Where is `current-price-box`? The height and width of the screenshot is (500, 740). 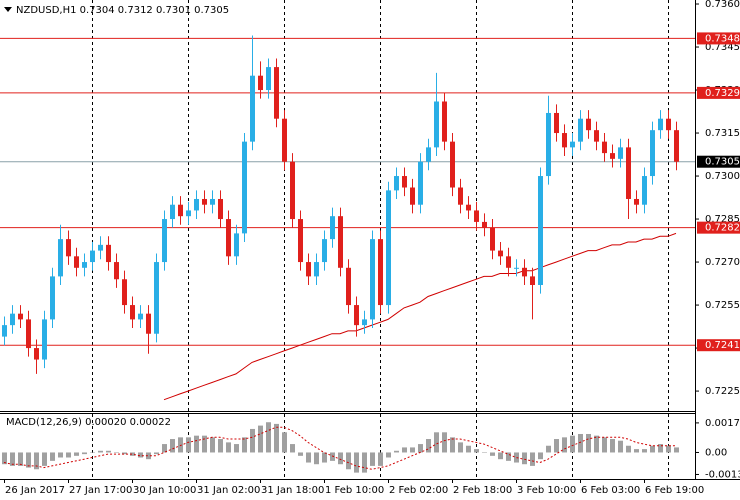
current-price-box is located at coordinates (718, 161).